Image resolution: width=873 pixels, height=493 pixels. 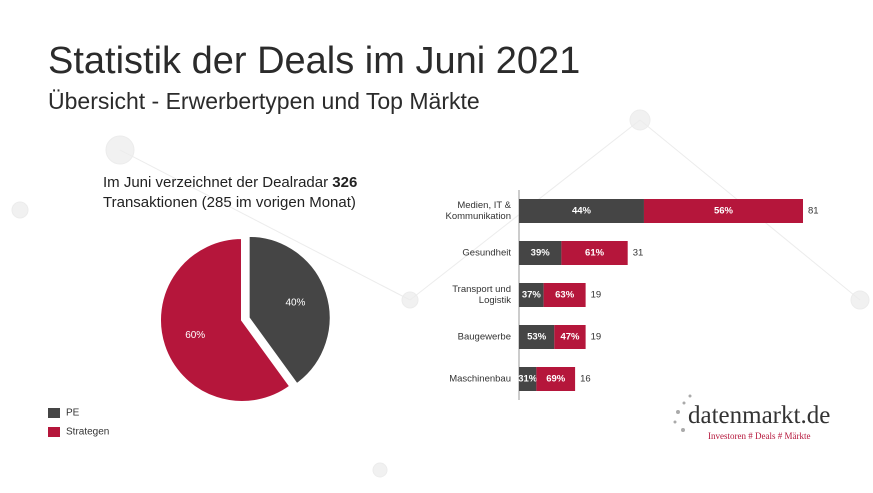 I want to click on intro-post: Transaktionen (285 im vorigen Monat), so click(x=229, y=202).